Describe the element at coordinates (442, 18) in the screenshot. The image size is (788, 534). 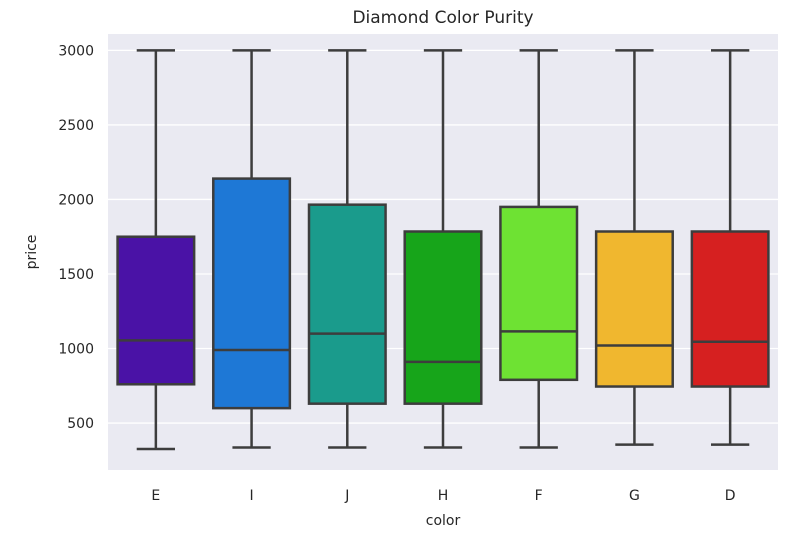
I see `chart-title: Diamond Color Purity` at that location.